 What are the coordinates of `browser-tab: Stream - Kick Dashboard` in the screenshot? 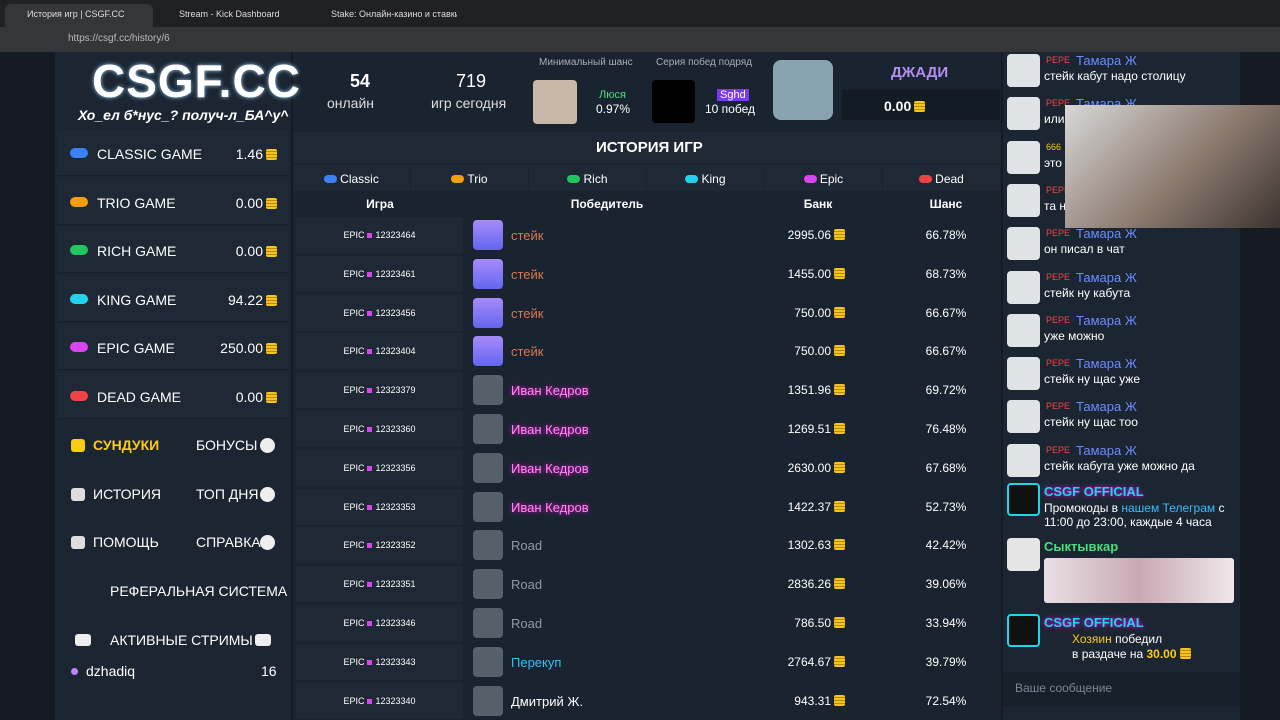 It's located at (229, 14).